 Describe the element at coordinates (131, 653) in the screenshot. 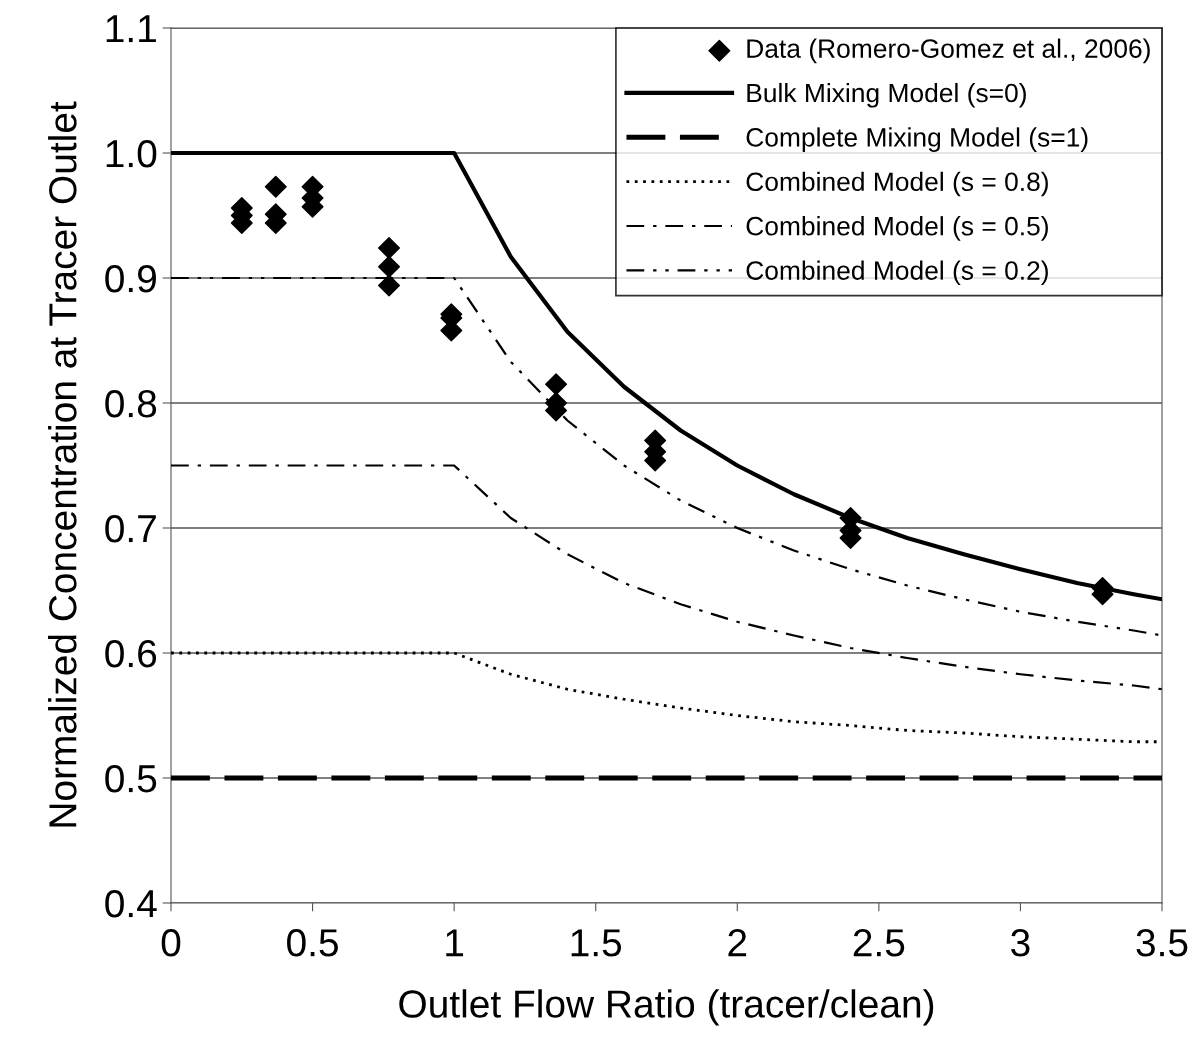

I see `y-tick-label: 0.6` at that location.